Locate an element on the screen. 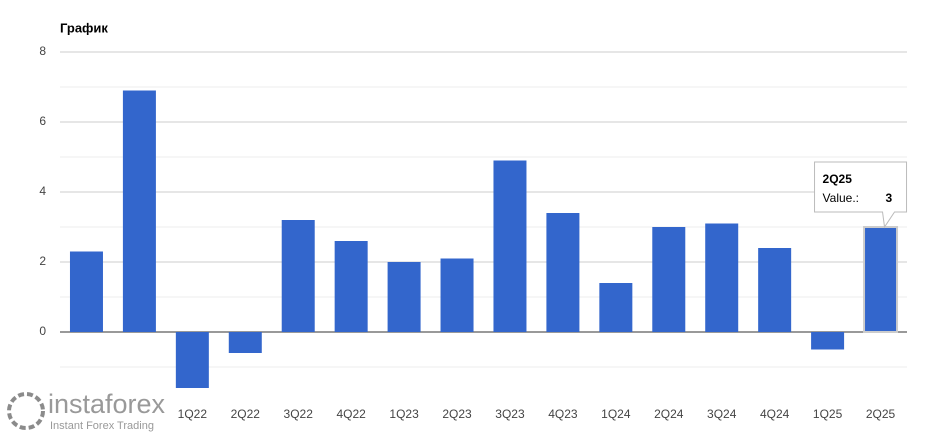 Image resolution: width=938 pixels, height=435 pixels. watermark-tagline: Instant Forex Trading is located at coordinates (102, 426).